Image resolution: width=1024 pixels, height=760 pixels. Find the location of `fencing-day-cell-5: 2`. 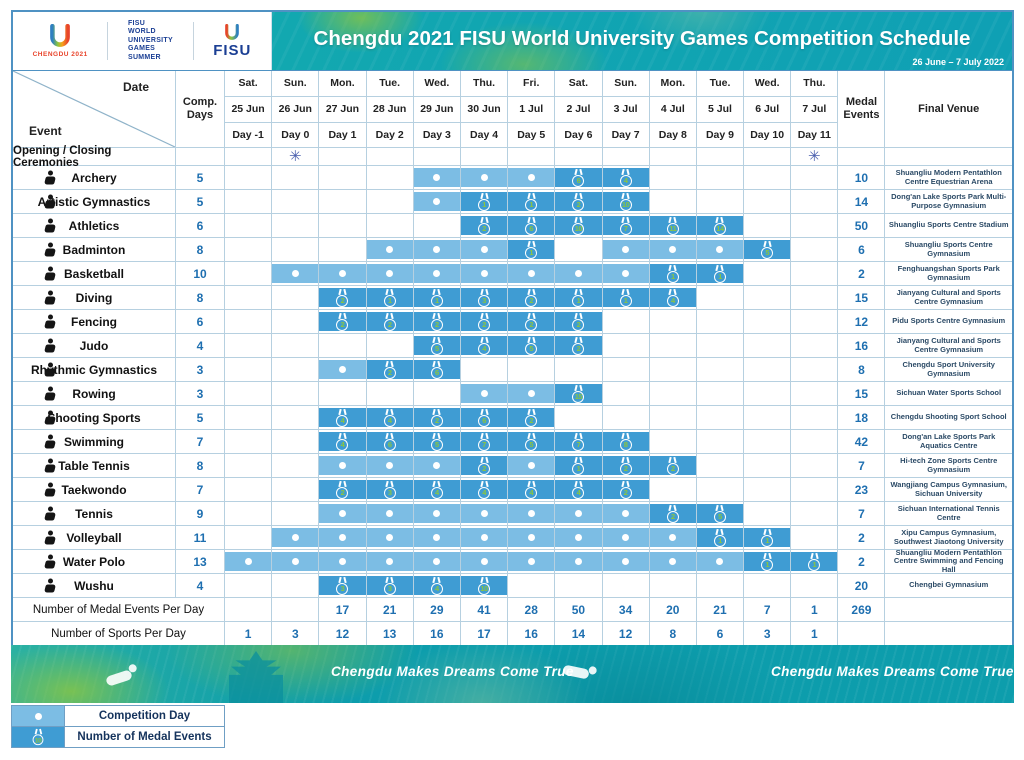

fencing-day-cell-5: 2 is located at coordinates (484, 322).